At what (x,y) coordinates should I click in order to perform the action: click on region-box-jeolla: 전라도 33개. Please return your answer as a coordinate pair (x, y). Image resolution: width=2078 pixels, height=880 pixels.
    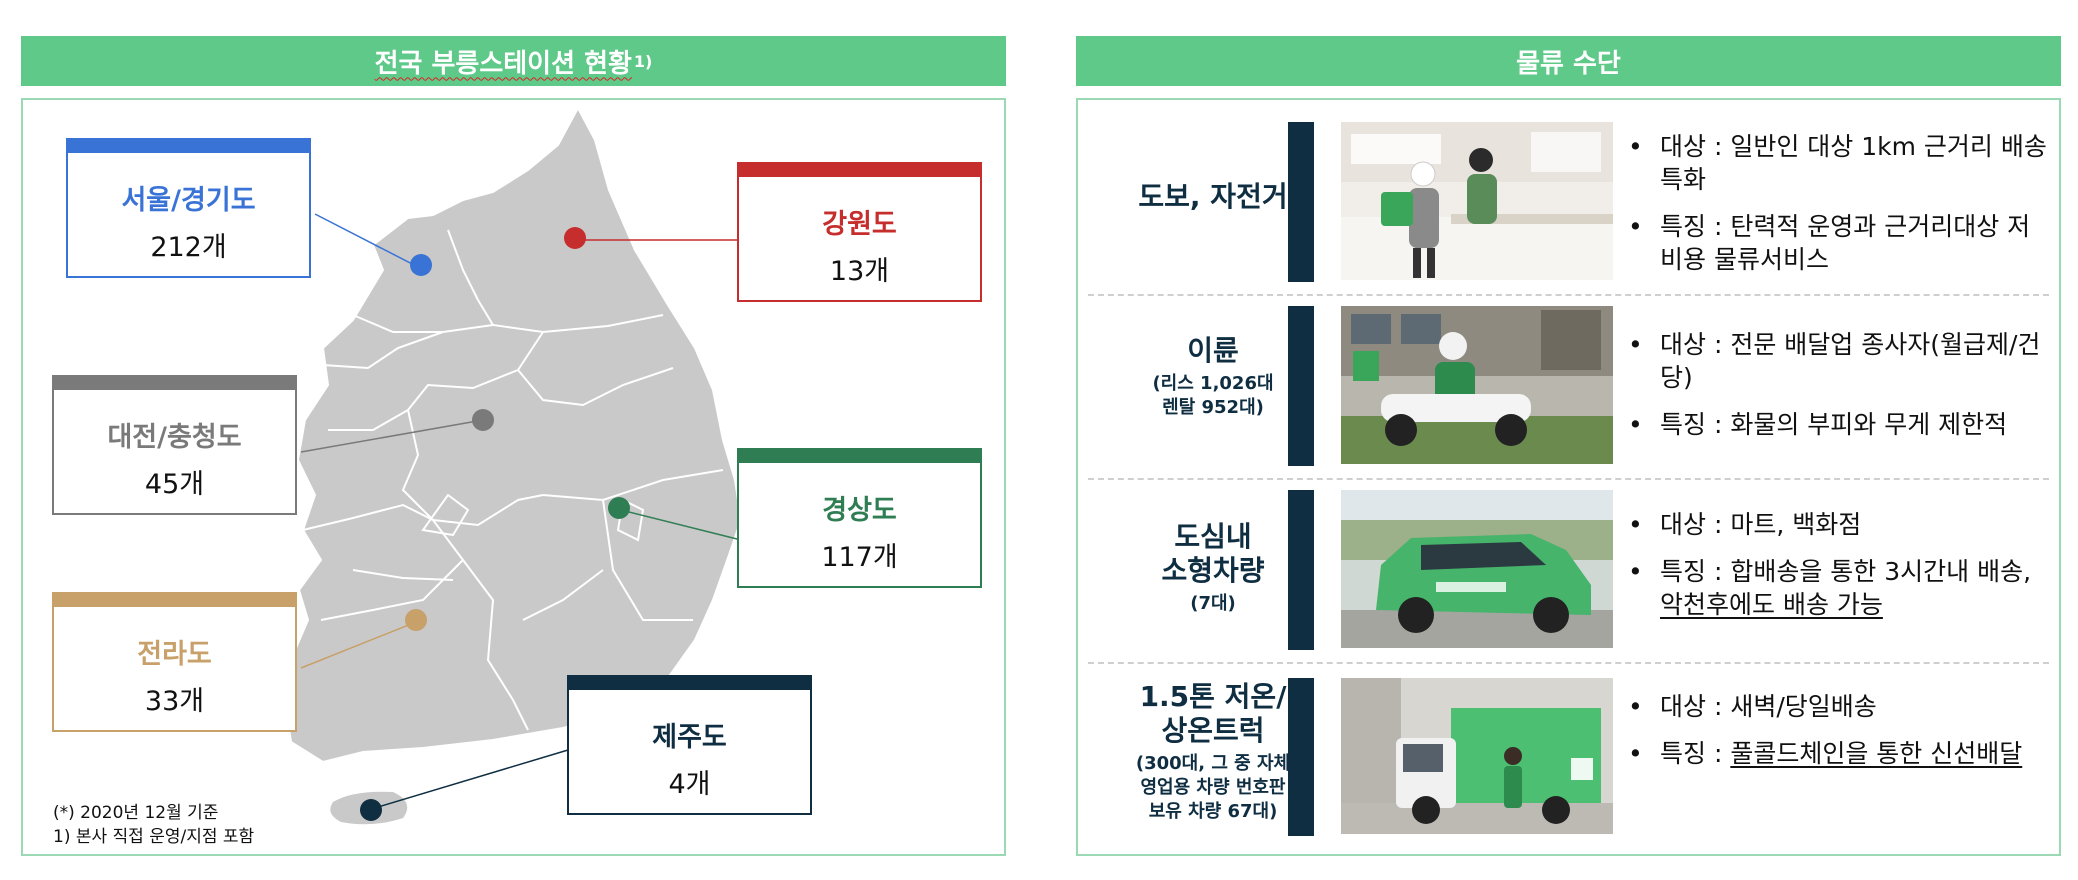
    Looking at the image, I should click on (174, 662).